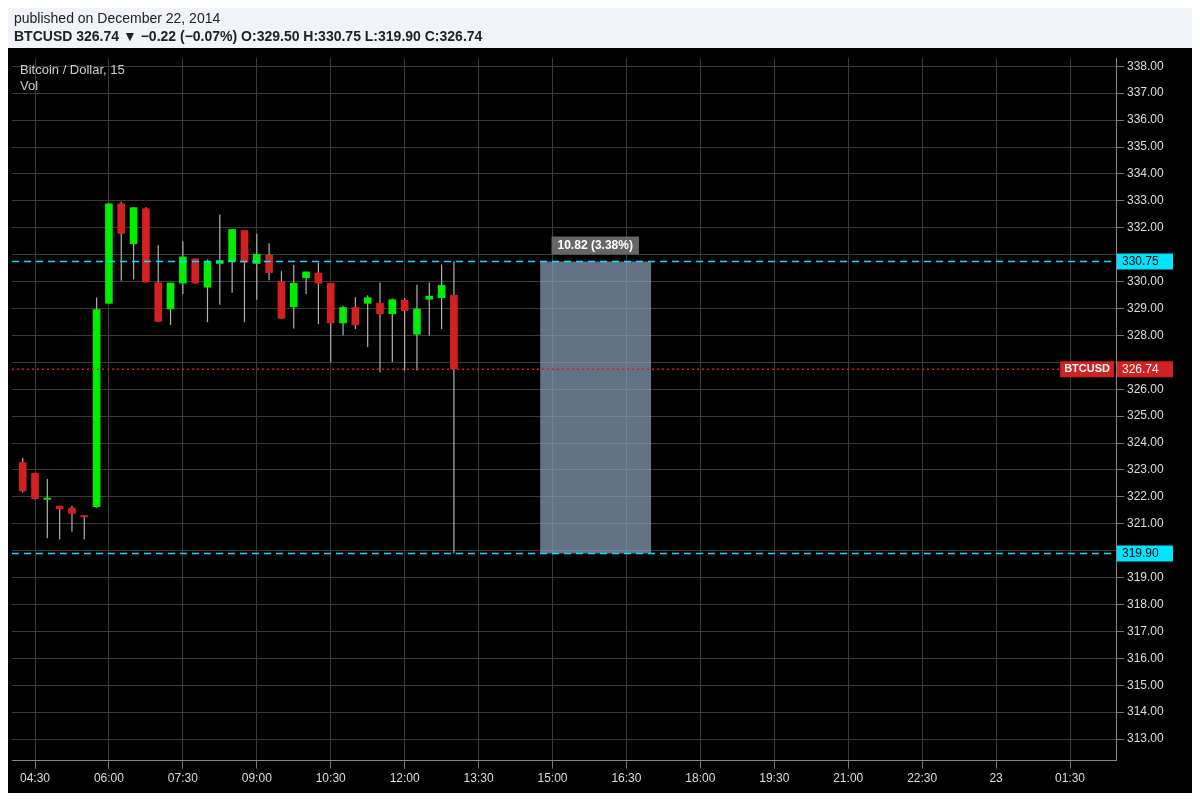  Describe the element at coordinates (1146, 173) in the screenshot. I see `y-tick-label: 334.00` at that location.